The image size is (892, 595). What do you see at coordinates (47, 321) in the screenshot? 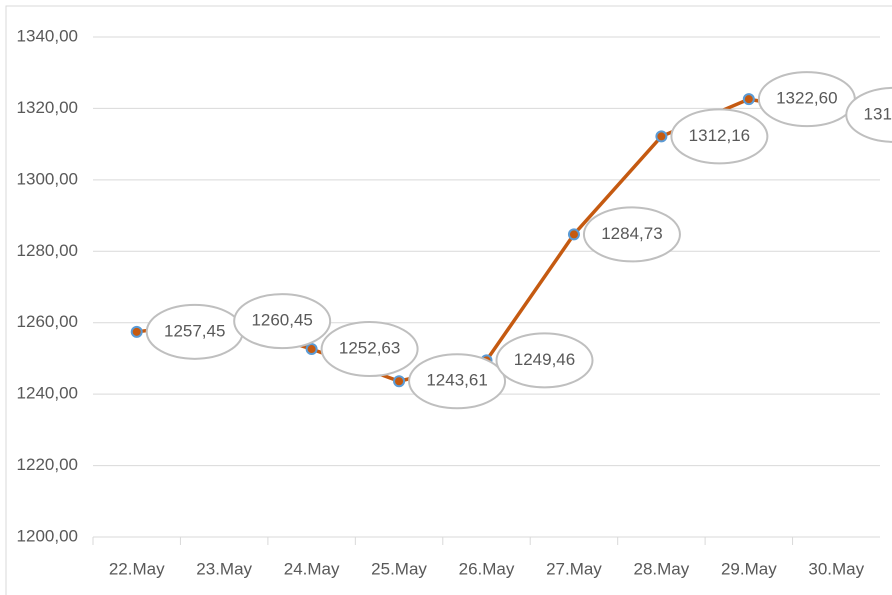
I see `y-tick-label: 1260,00` at bounding box center [47, 321].